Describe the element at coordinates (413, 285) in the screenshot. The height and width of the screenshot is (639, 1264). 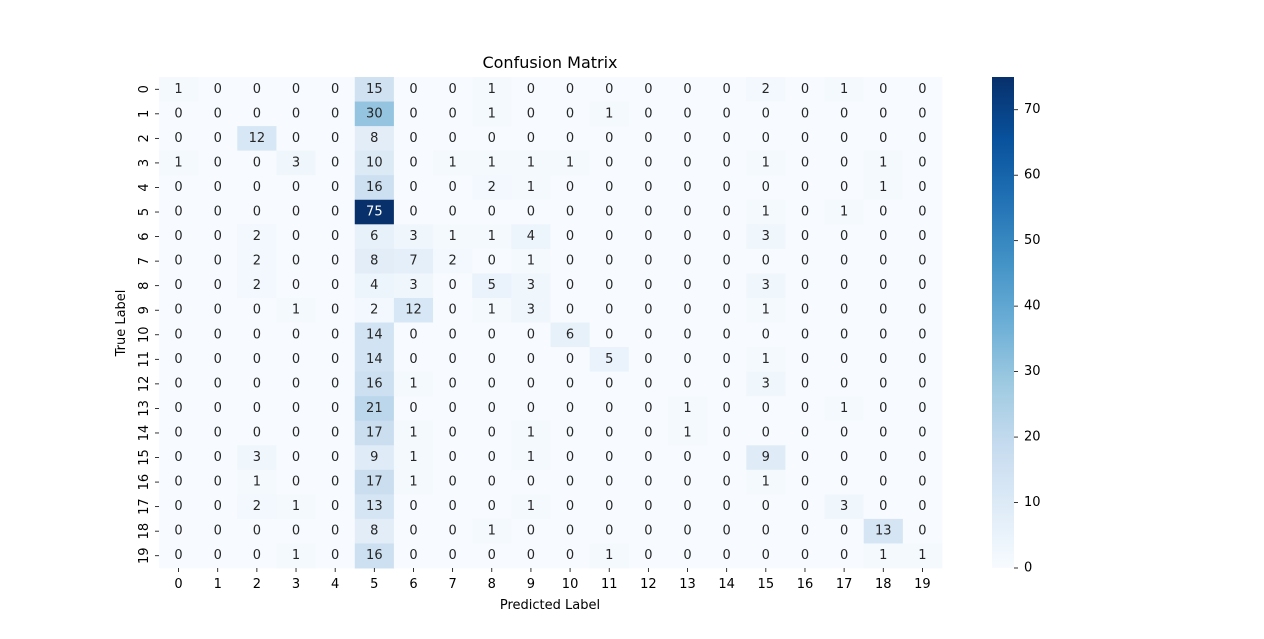
I see `cell-value-label: 3` at that location.